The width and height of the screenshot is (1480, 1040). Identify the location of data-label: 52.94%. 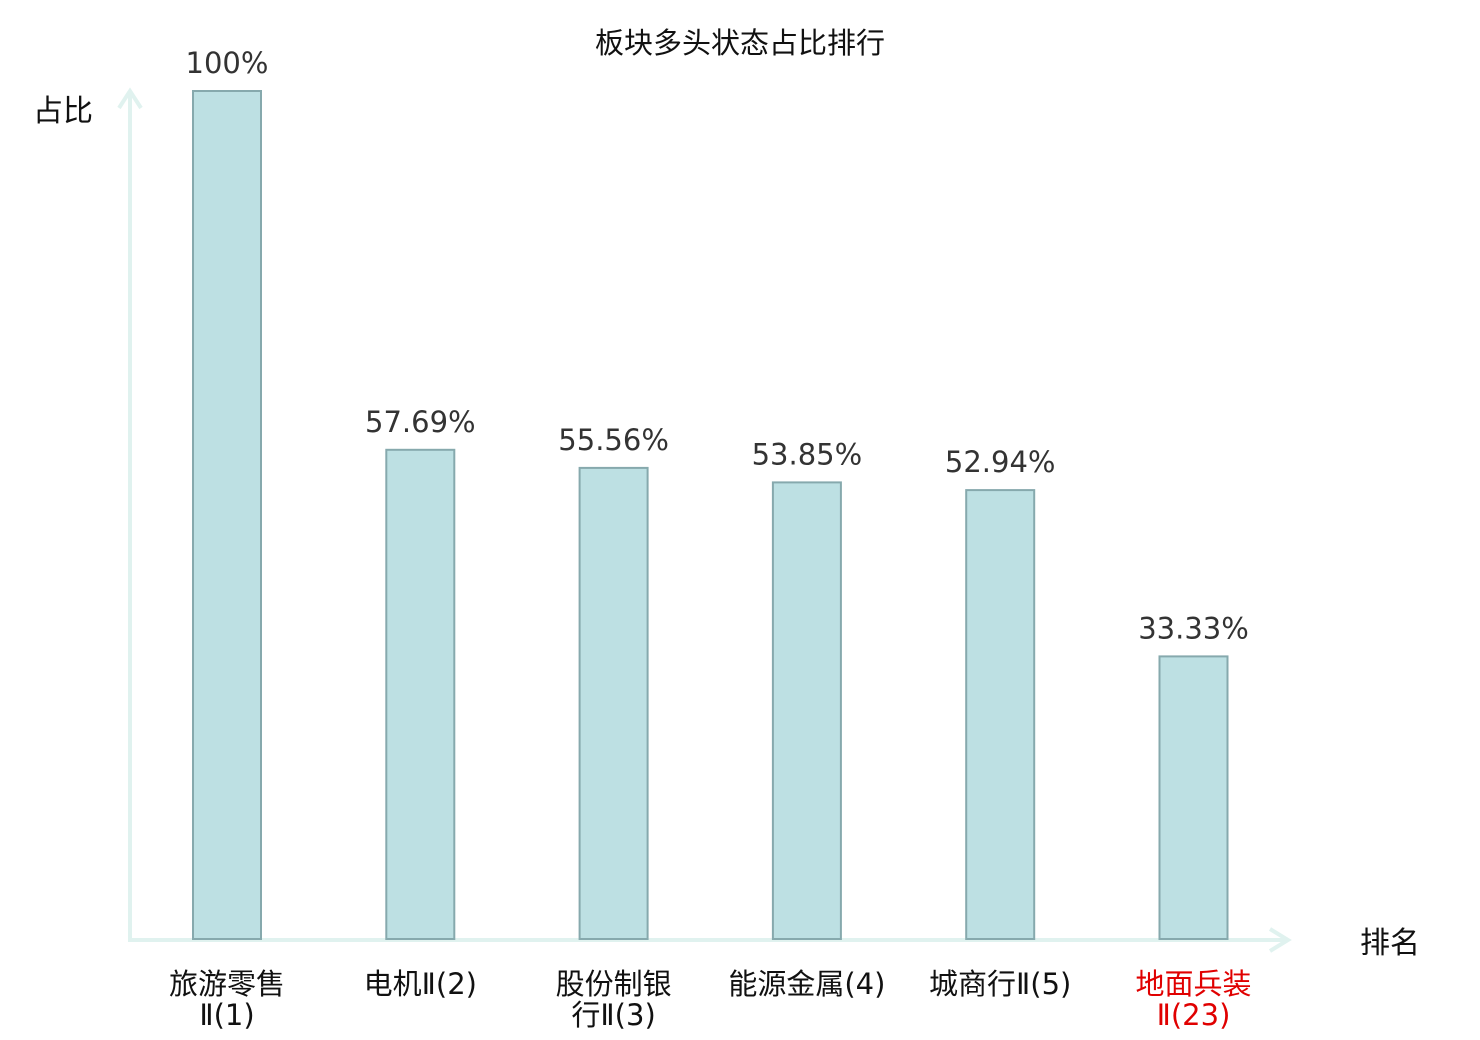
(1000, 462).